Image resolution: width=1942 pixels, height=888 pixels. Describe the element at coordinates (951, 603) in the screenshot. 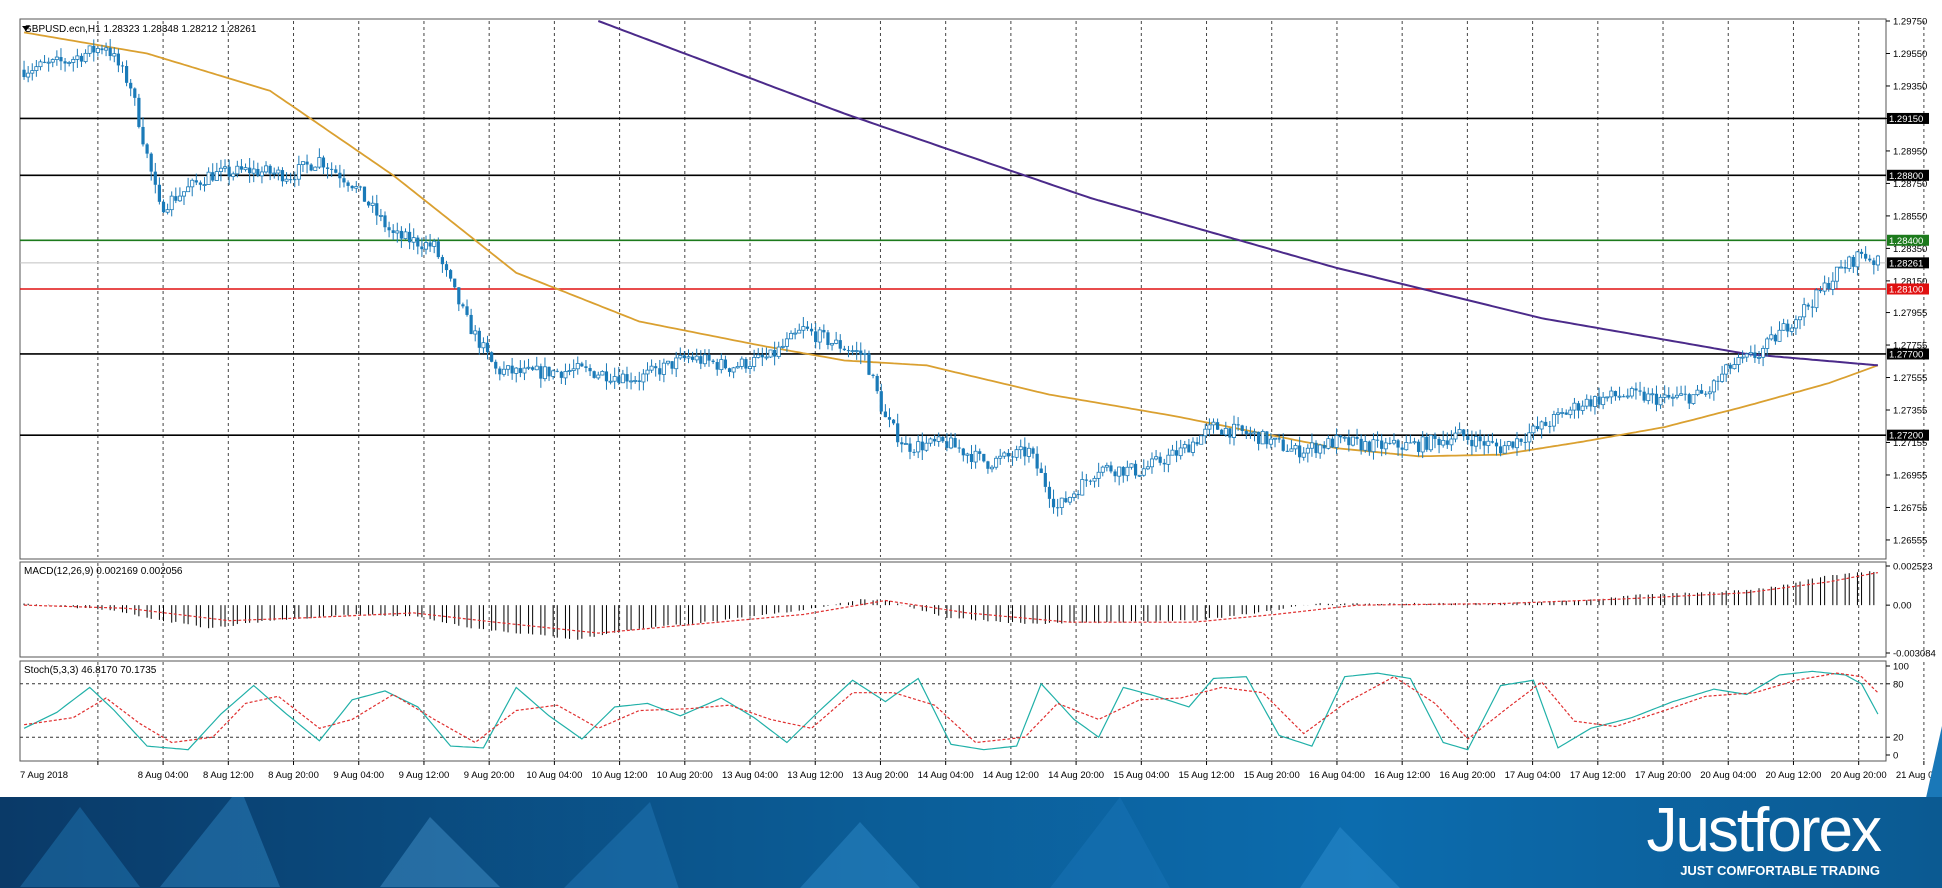

I see `macd-signal-path` at that location.